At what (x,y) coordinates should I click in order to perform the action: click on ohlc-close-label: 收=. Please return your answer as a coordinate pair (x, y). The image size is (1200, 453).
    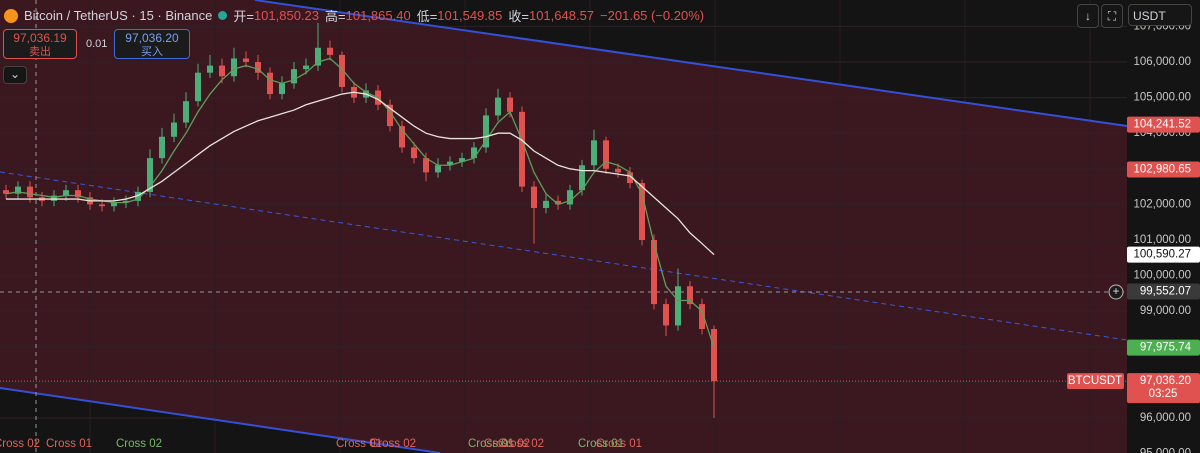
    Looking at the image, I should click on (518, 16).